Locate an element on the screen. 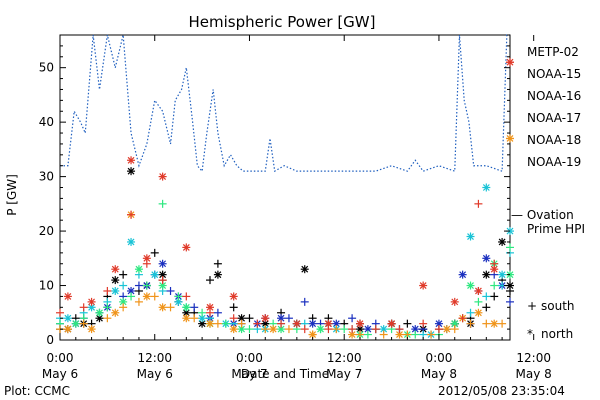 The width and height of the screenshot is (600, 400). legend-entry: NOAA-19 is located at coordinates (554, 162).